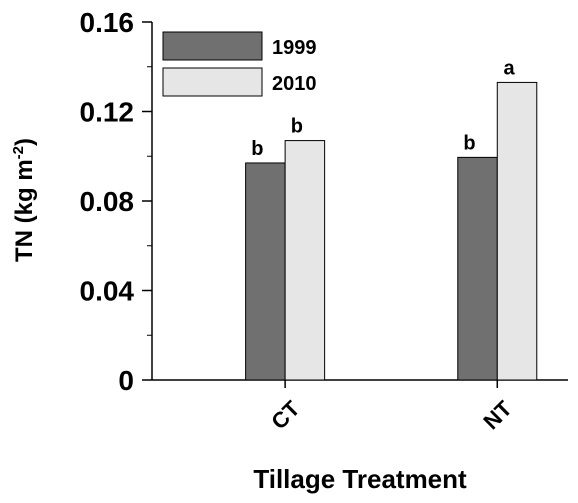 The width and height of the screenshot is (578, 503). I want to click on x-tick-label: CT, so click(285, 414).